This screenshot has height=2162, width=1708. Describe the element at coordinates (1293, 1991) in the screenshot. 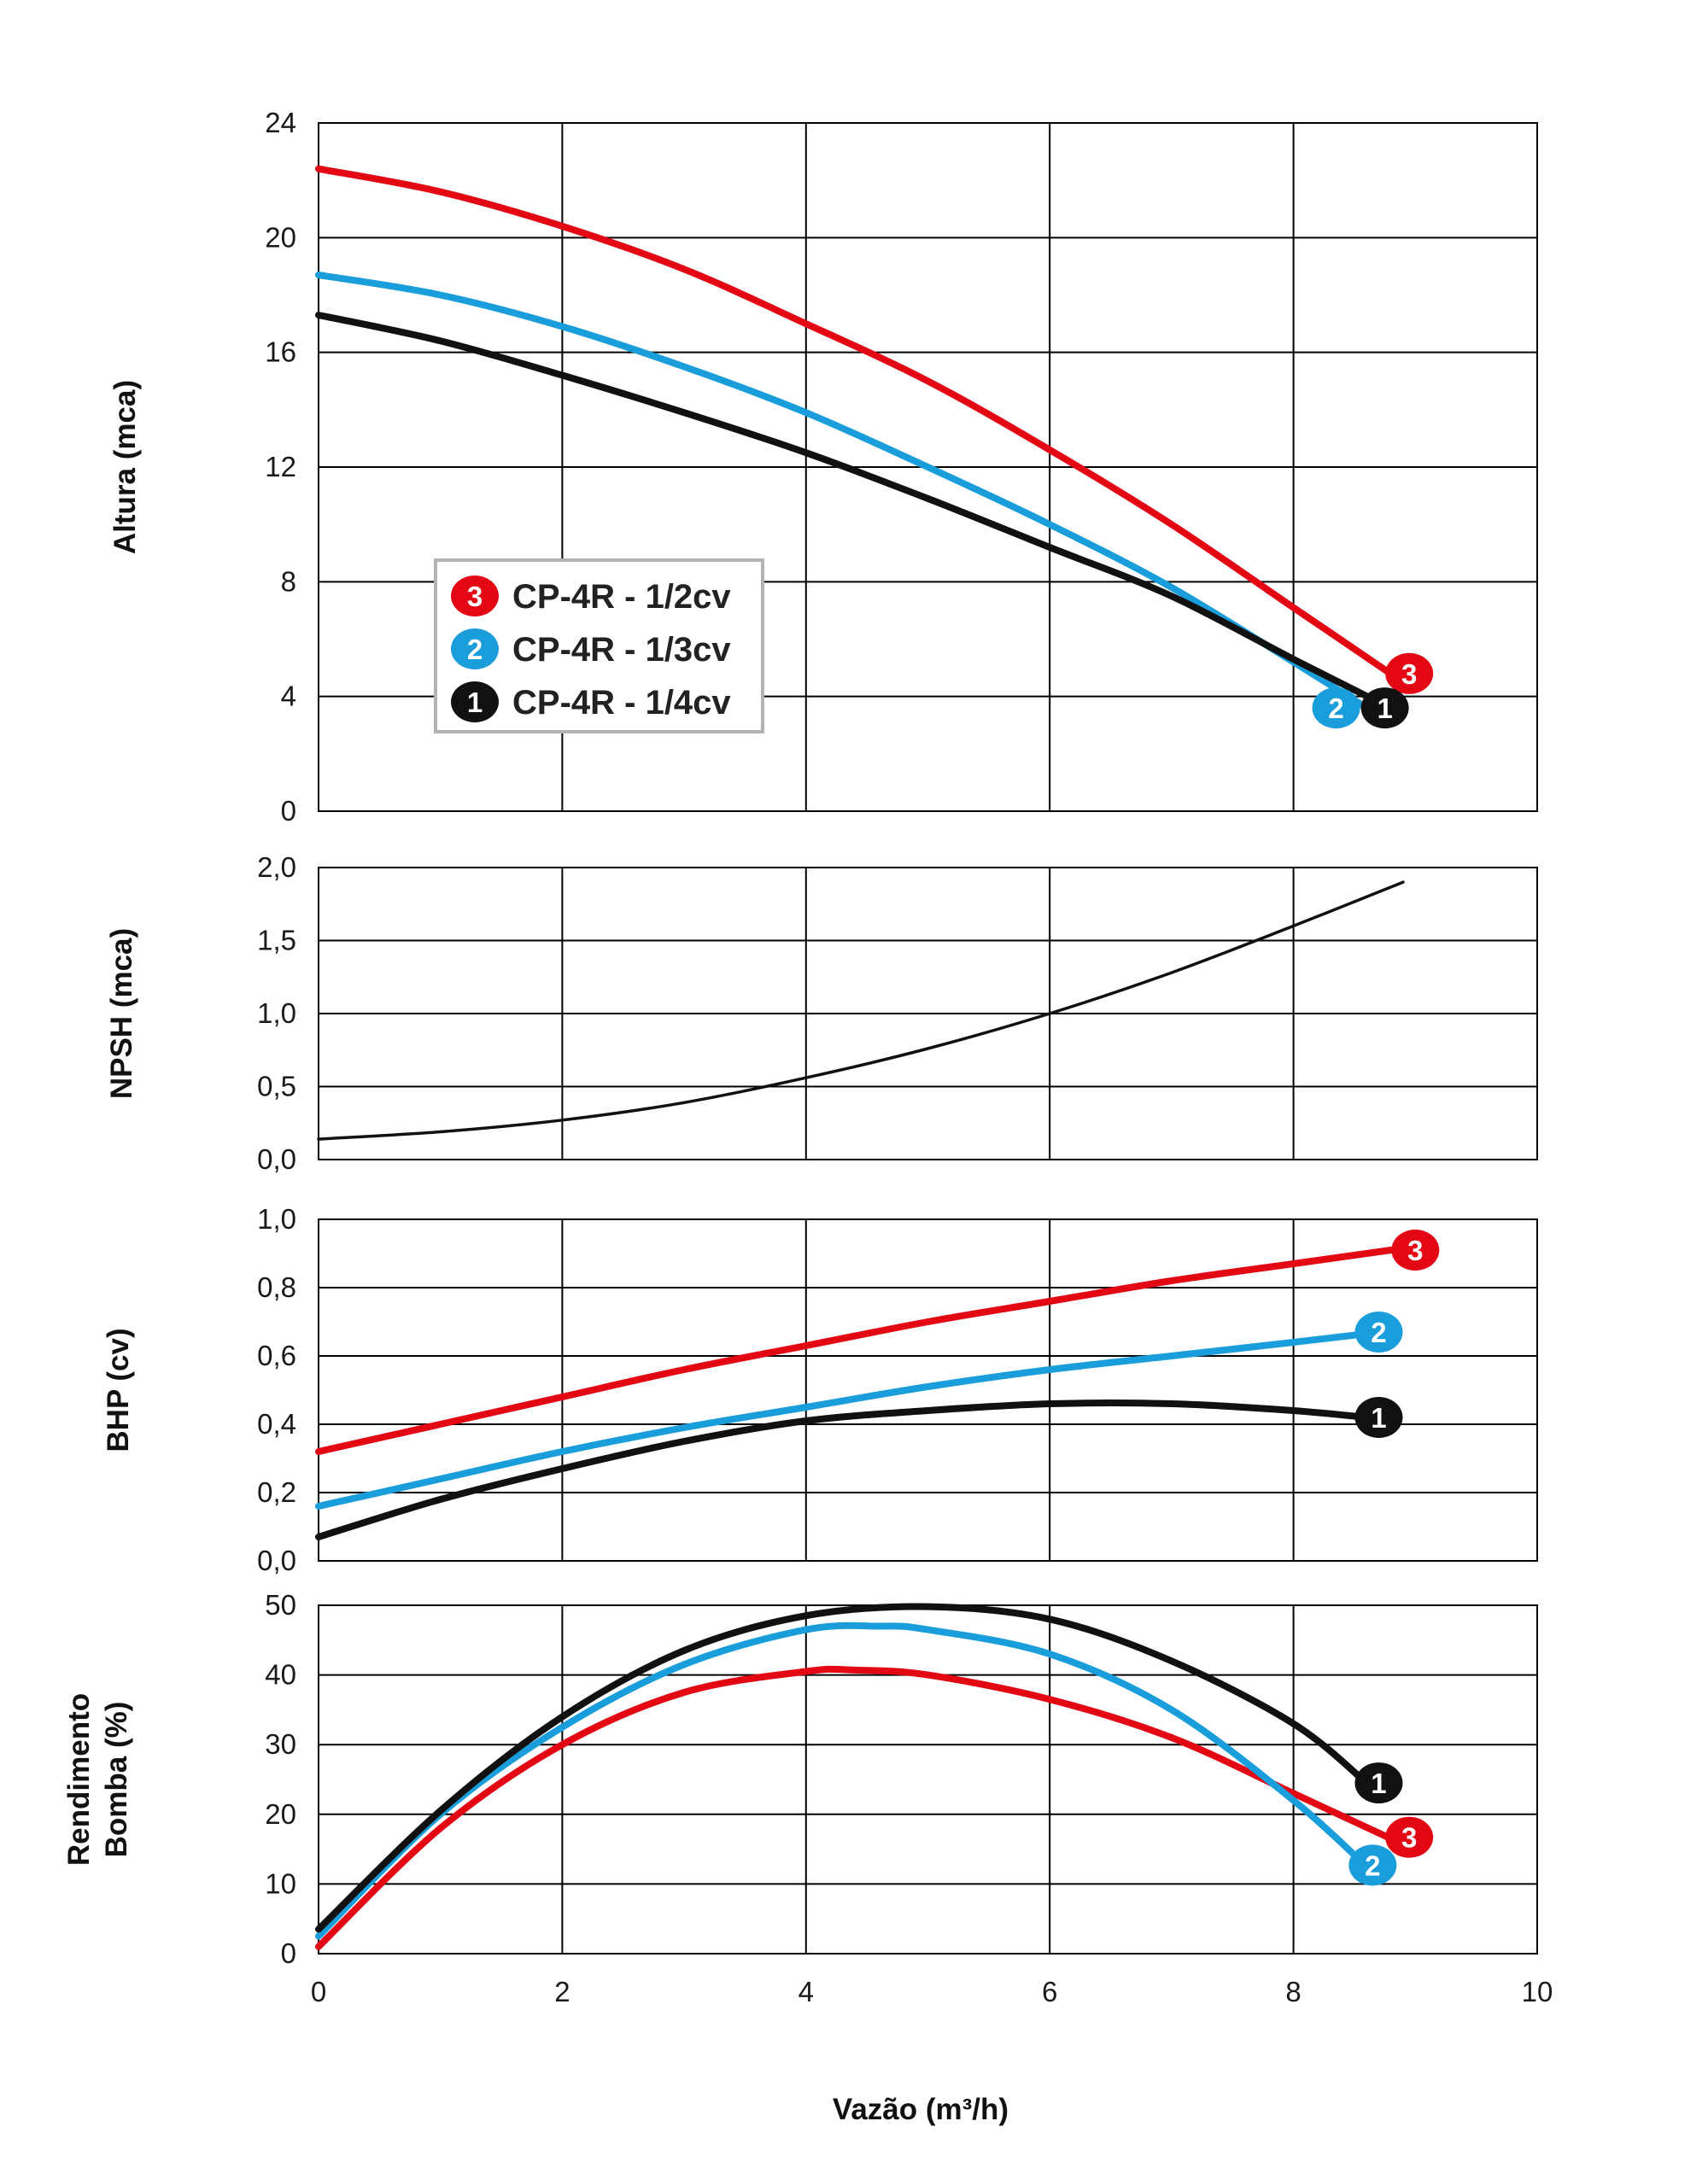

I see `x-tick-label: 8` at that location.